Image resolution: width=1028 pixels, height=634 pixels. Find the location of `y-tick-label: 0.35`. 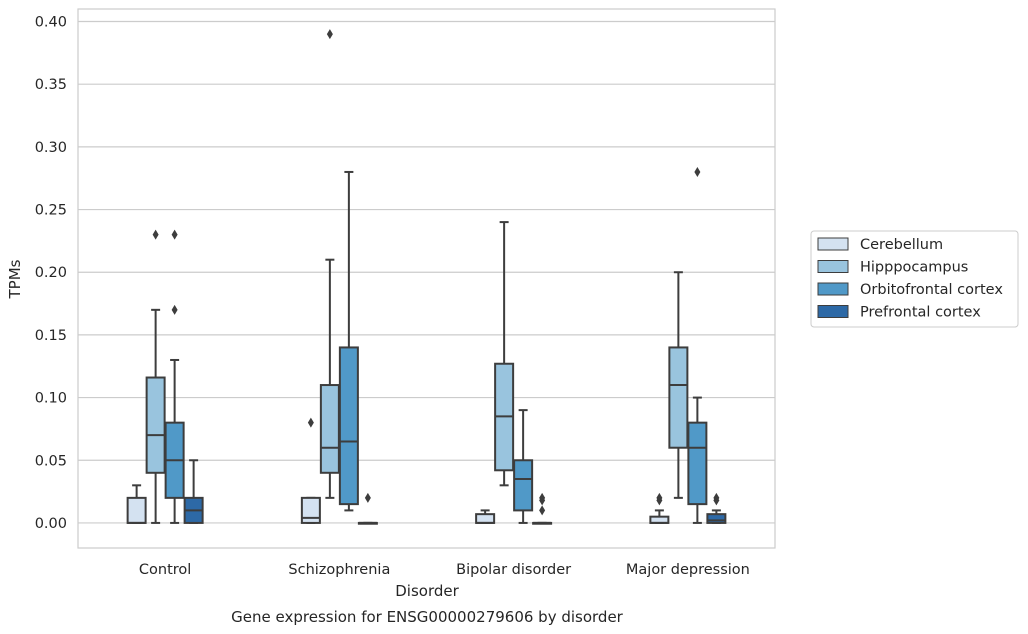

y-tick-label: 0.35 is located at coordinates (51, 85).